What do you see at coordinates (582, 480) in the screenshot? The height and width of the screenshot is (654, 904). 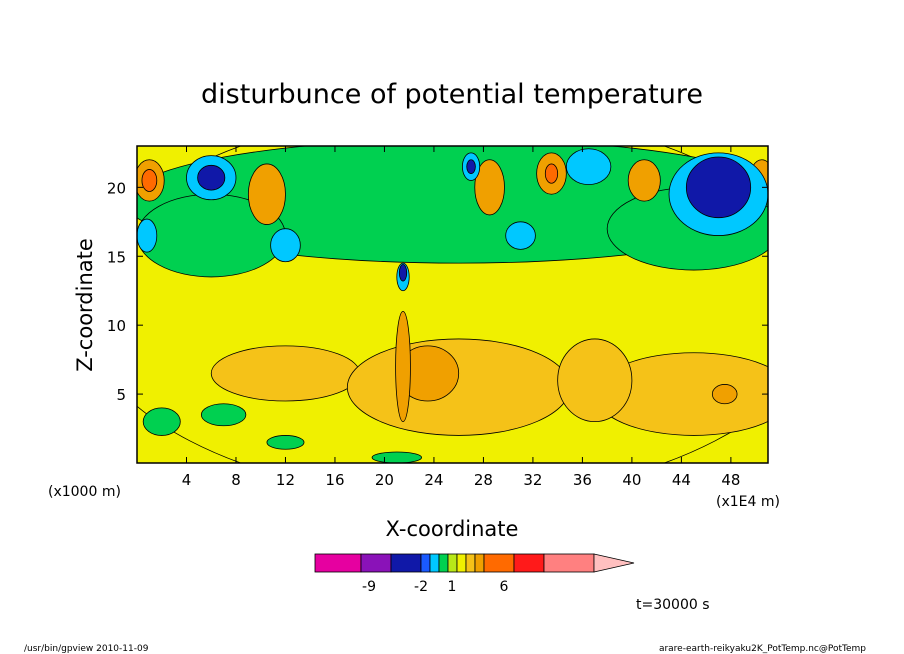 I see `x-tick-label-8: 36` at bounding box center [582, 480].